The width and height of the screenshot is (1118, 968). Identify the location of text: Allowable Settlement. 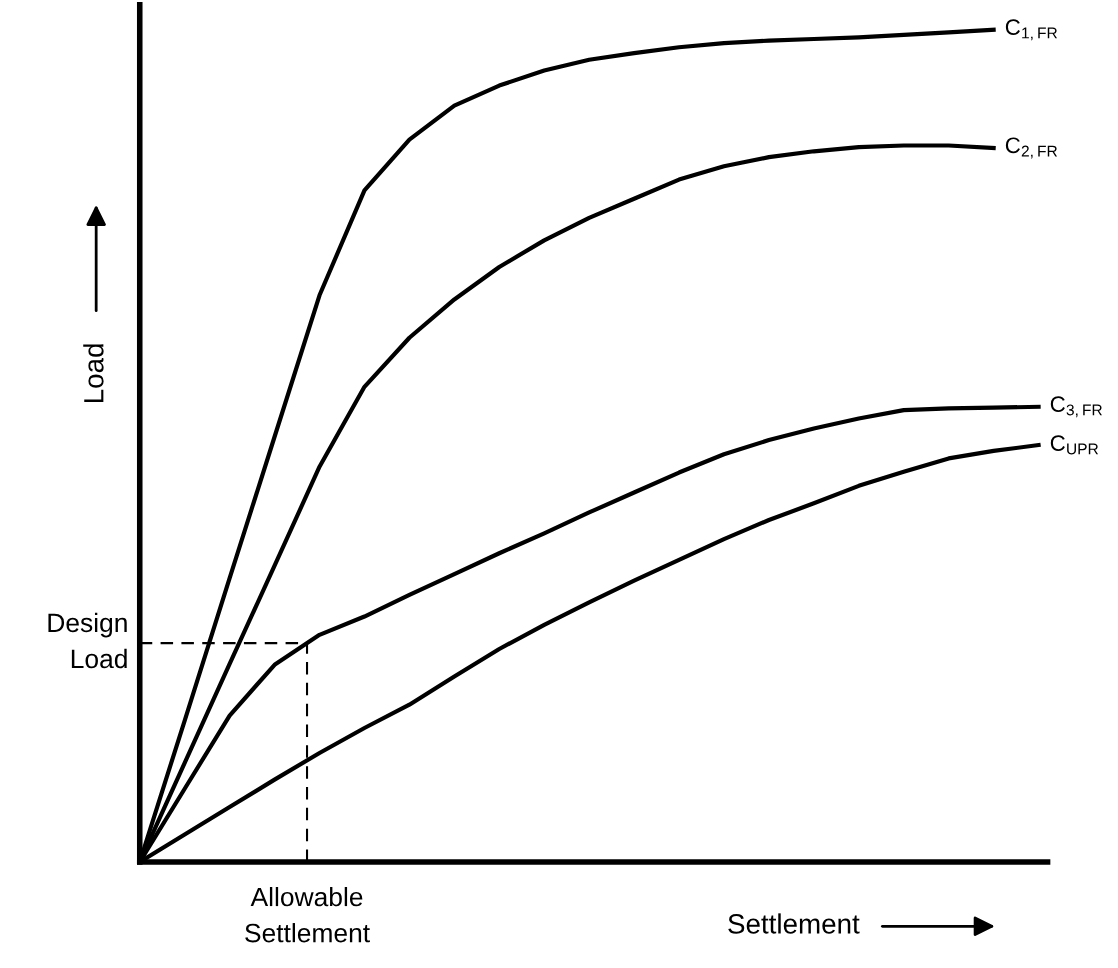
(307, 914).